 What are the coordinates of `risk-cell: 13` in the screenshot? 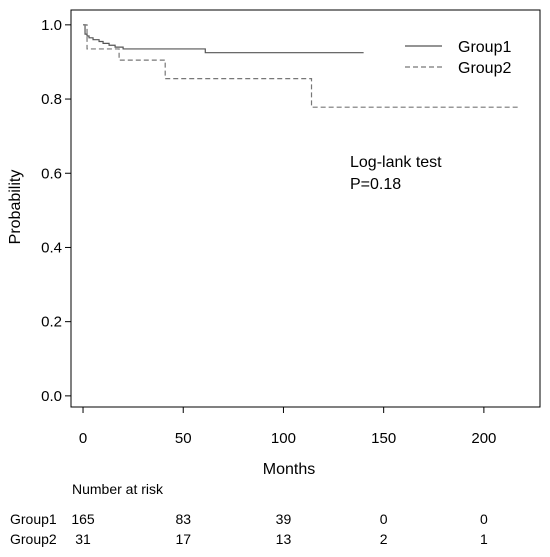 It's located at (284, 539).